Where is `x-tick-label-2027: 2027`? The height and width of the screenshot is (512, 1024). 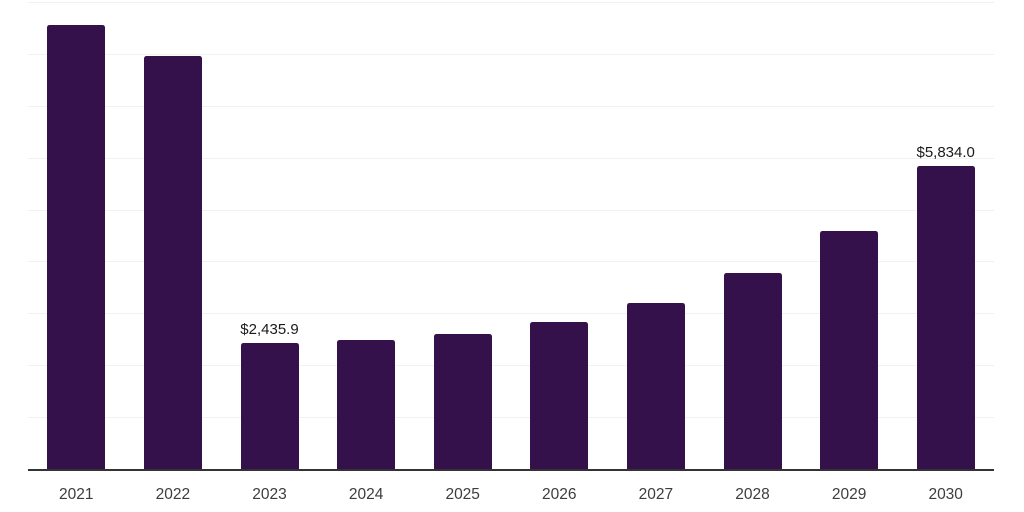 x-tick-label-2027: 2027 is located at coordinates (656, 494).